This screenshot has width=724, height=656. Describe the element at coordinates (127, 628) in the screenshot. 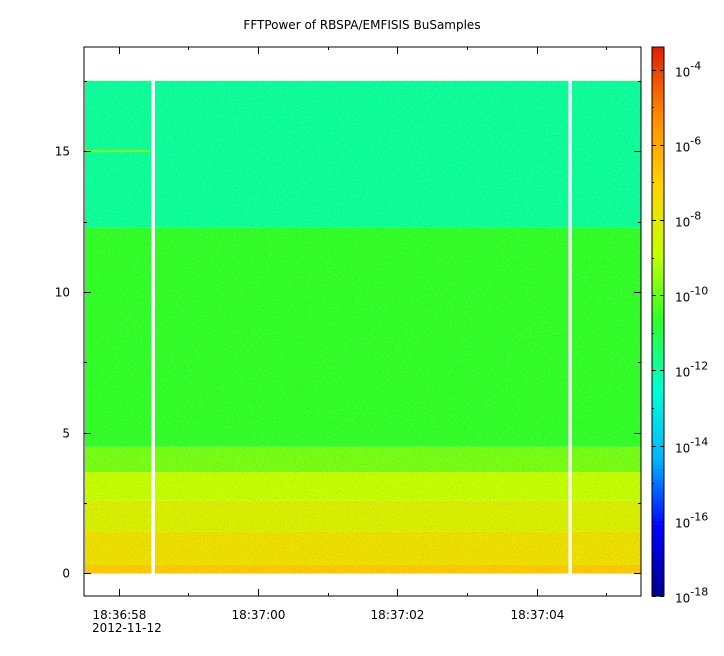

I see `x-axis-date-label: 2012-11-12` at that location.